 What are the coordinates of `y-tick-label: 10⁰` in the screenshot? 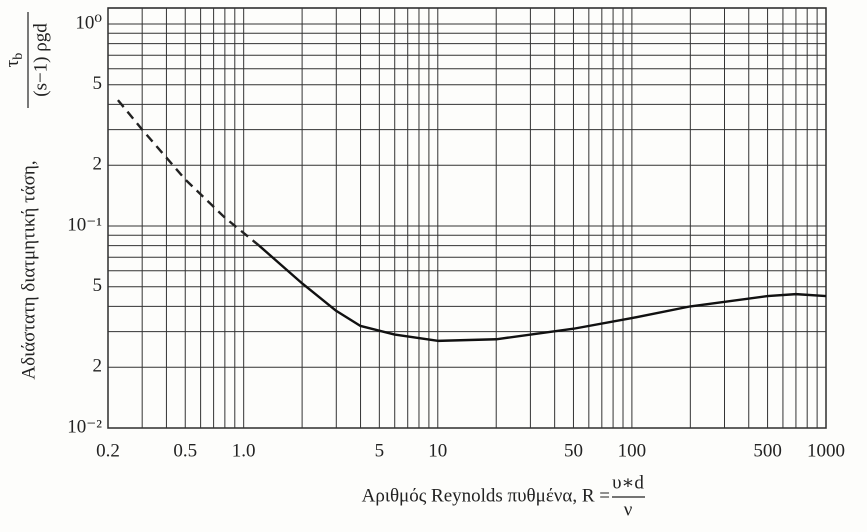 It's located at (88, 22).